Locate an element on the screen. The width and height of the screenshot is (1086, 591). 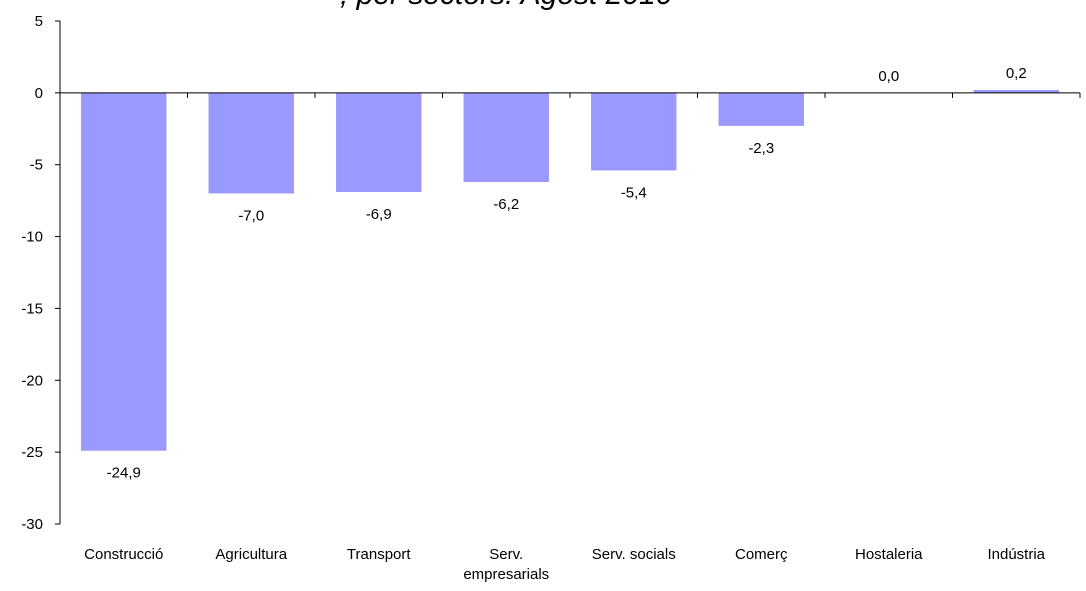
category-label-line: empresarials is located at coordinates (506, 574).